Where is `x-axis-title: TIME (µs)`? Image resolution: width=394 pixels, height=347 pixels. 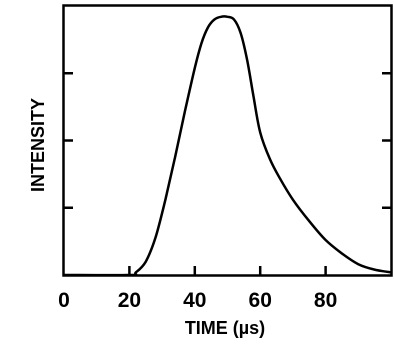
x-axis-title: TIME (µs) is located at coordinates (225, 328).